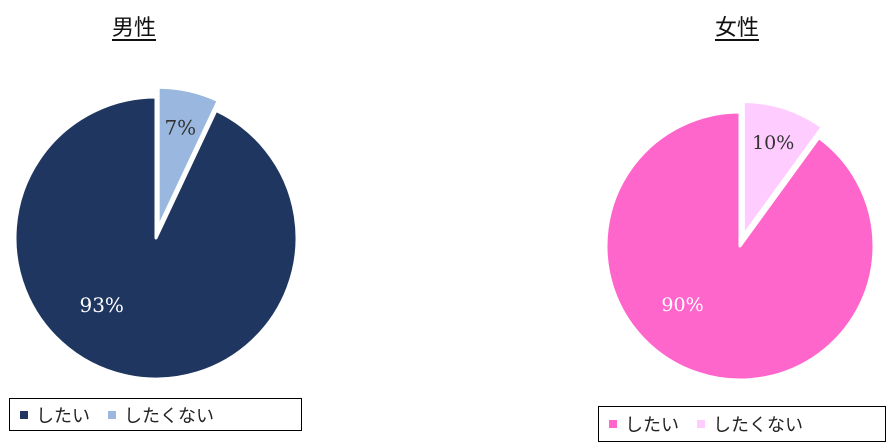 The height and width of the screenshot is (446, 886). Describe the element at coordinates (682, 305) in the screenshot. I see `data-label: 90%` at that location.